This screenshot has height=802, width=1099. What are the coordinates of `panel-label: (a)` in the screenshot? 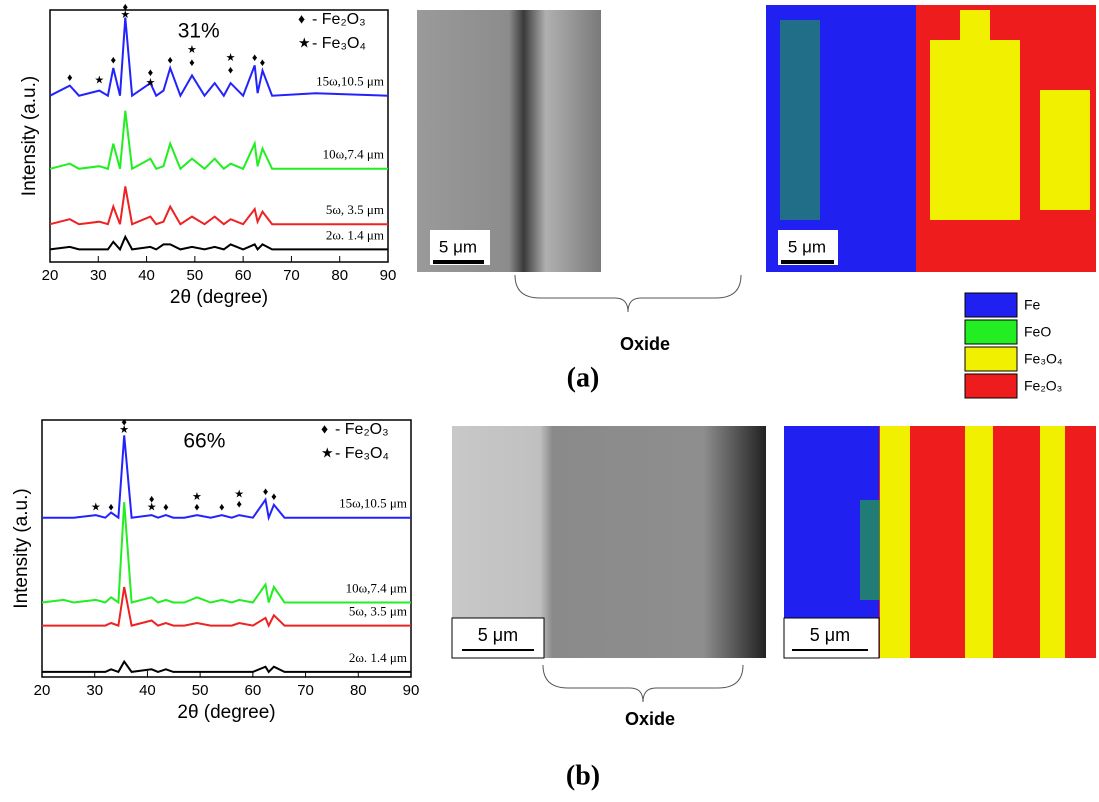 It's located at (583, 377).